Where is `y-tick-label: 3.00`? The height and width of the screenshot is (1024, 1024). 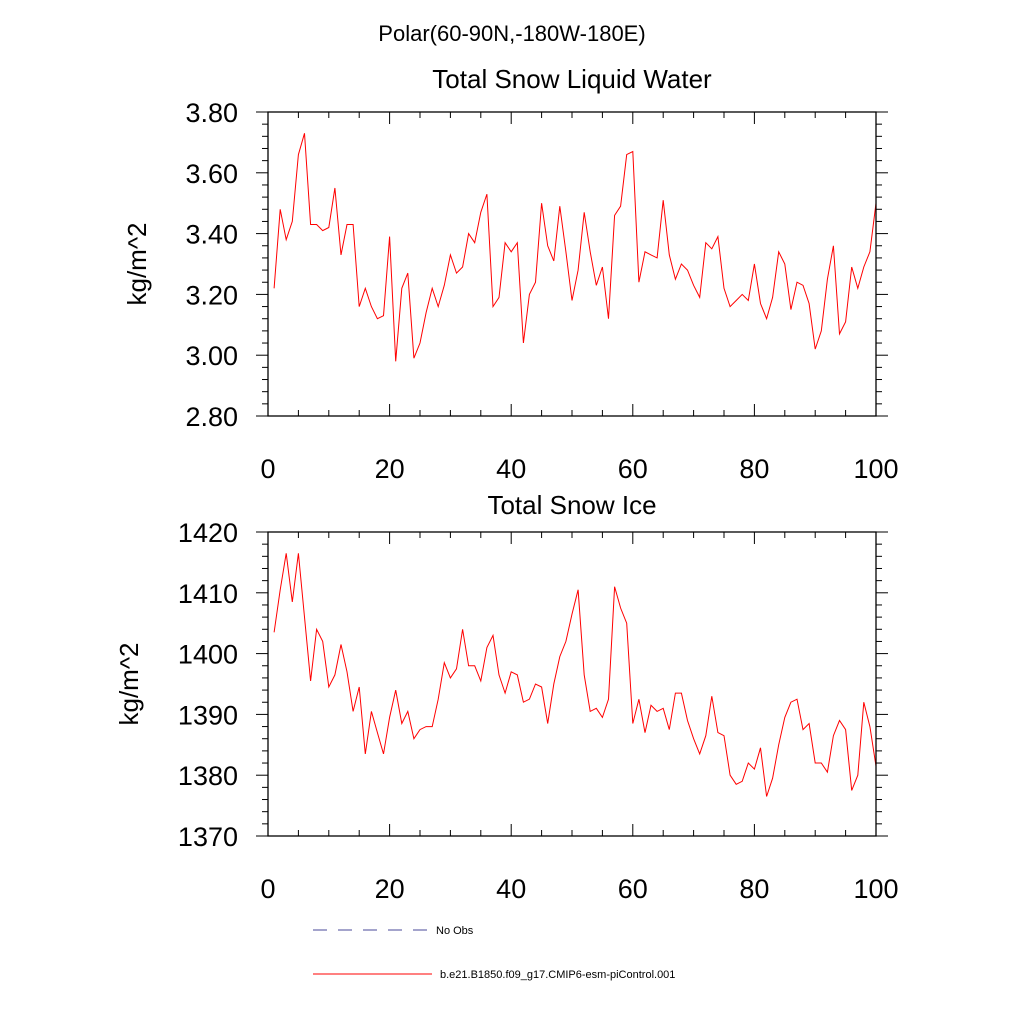
y-tick-label: 3.00 is located at coordinates (211, 356).